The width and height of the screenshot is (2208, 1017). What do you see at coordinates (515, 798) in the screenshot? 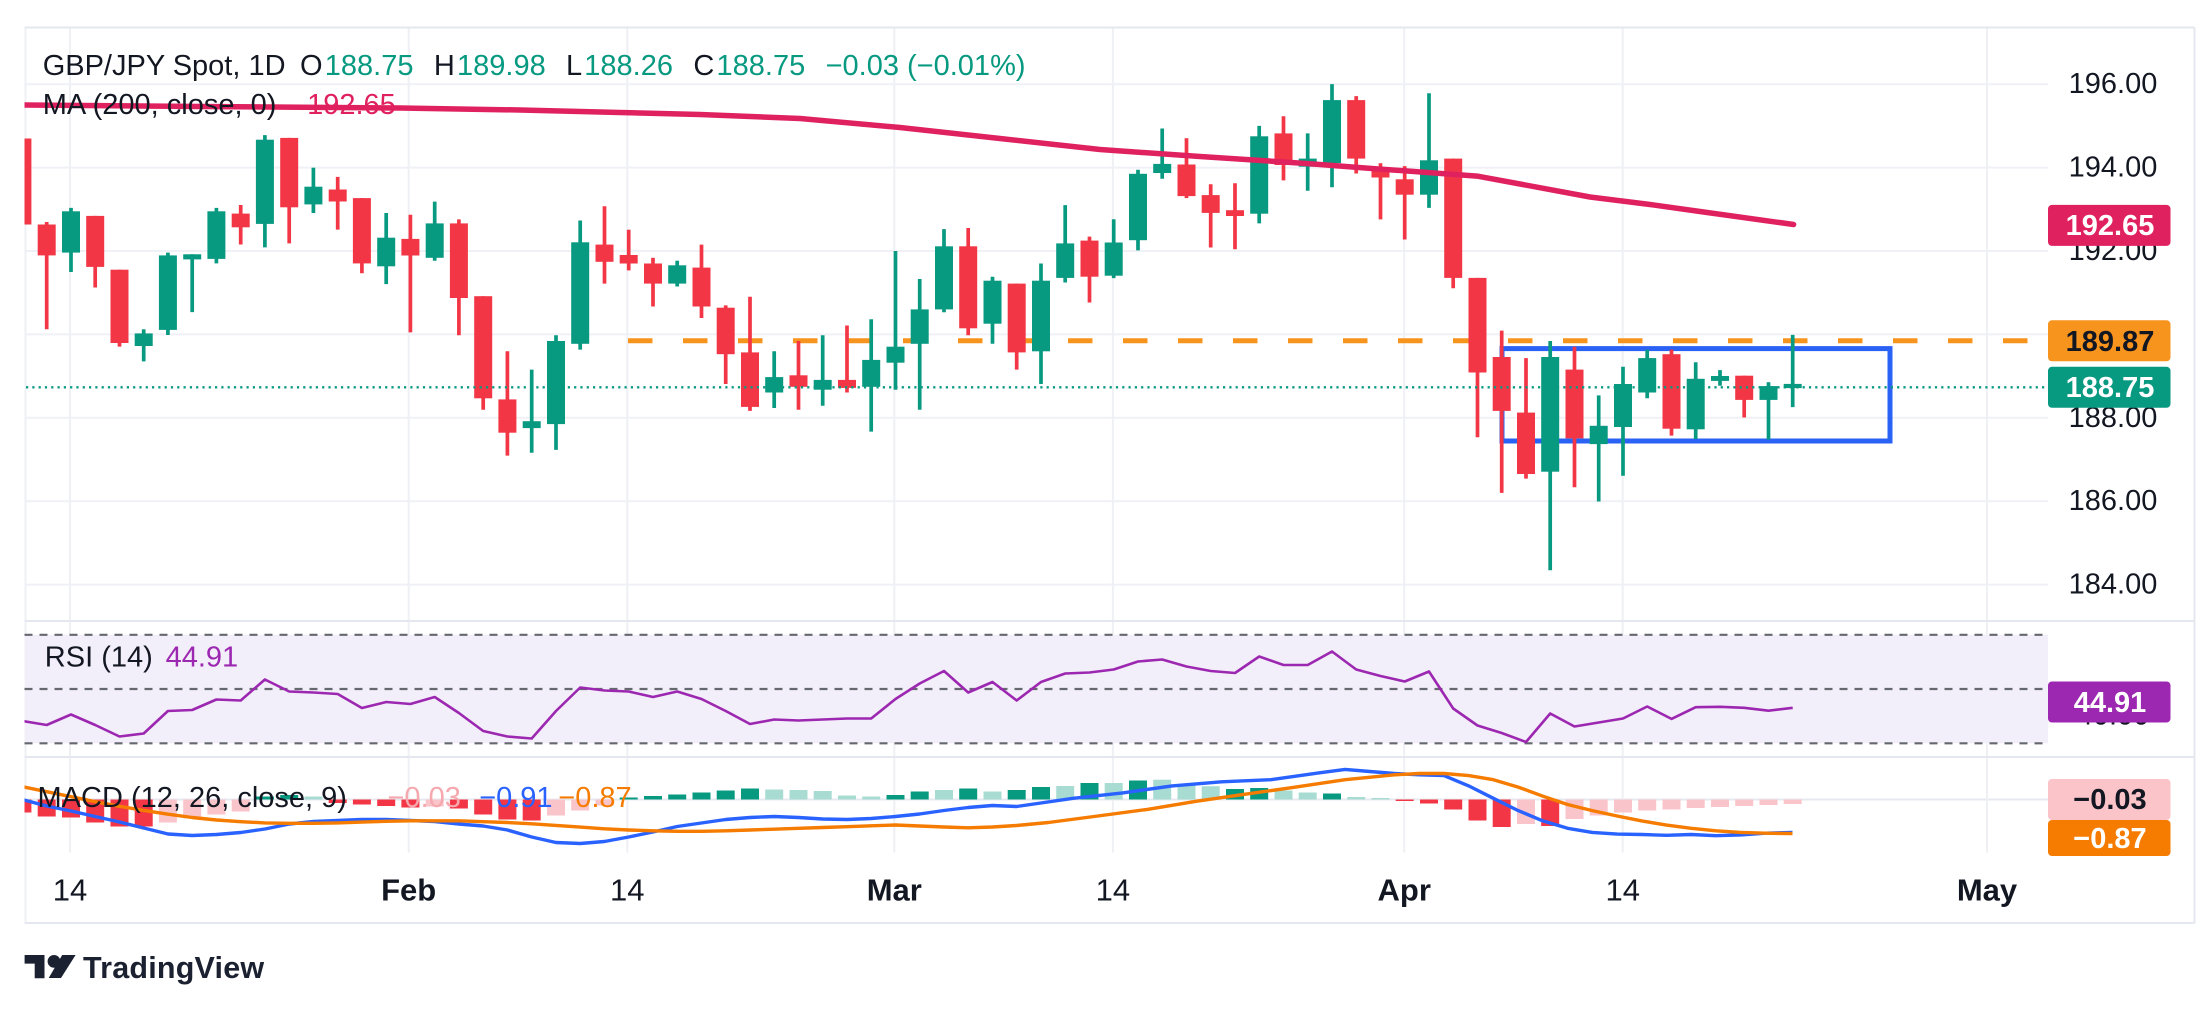
I see `svg-text: −0.91` at bounding box center [515, 798].